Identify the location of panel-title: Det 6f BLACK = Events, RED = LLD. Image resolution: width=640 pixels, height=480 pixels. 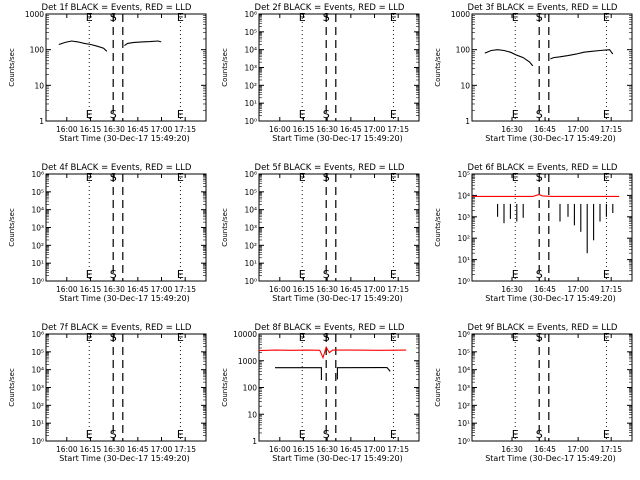
(543, 168).